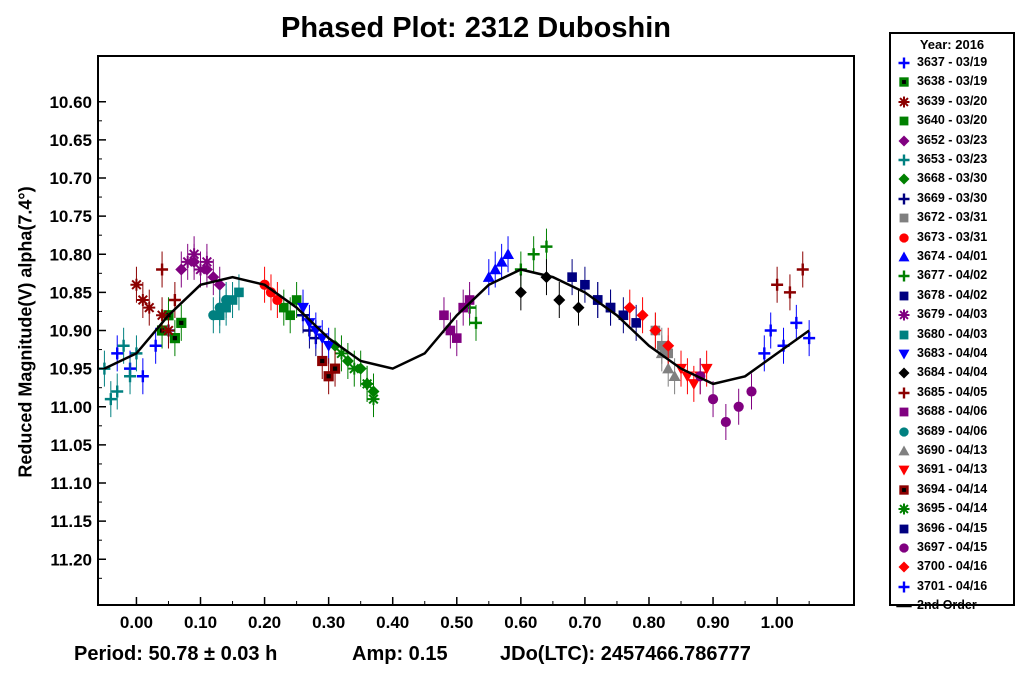  I want to click on x-tick-label: 0.50, so click(456, 622).